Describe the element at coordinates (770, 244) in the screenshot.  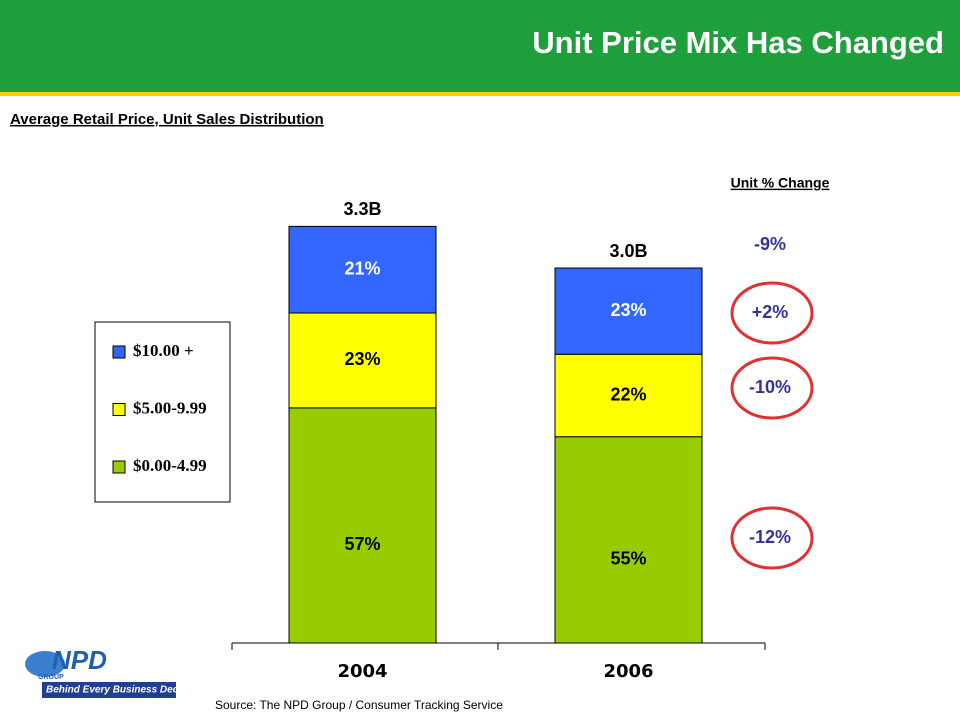
I see `change-label: -9%` at that location.